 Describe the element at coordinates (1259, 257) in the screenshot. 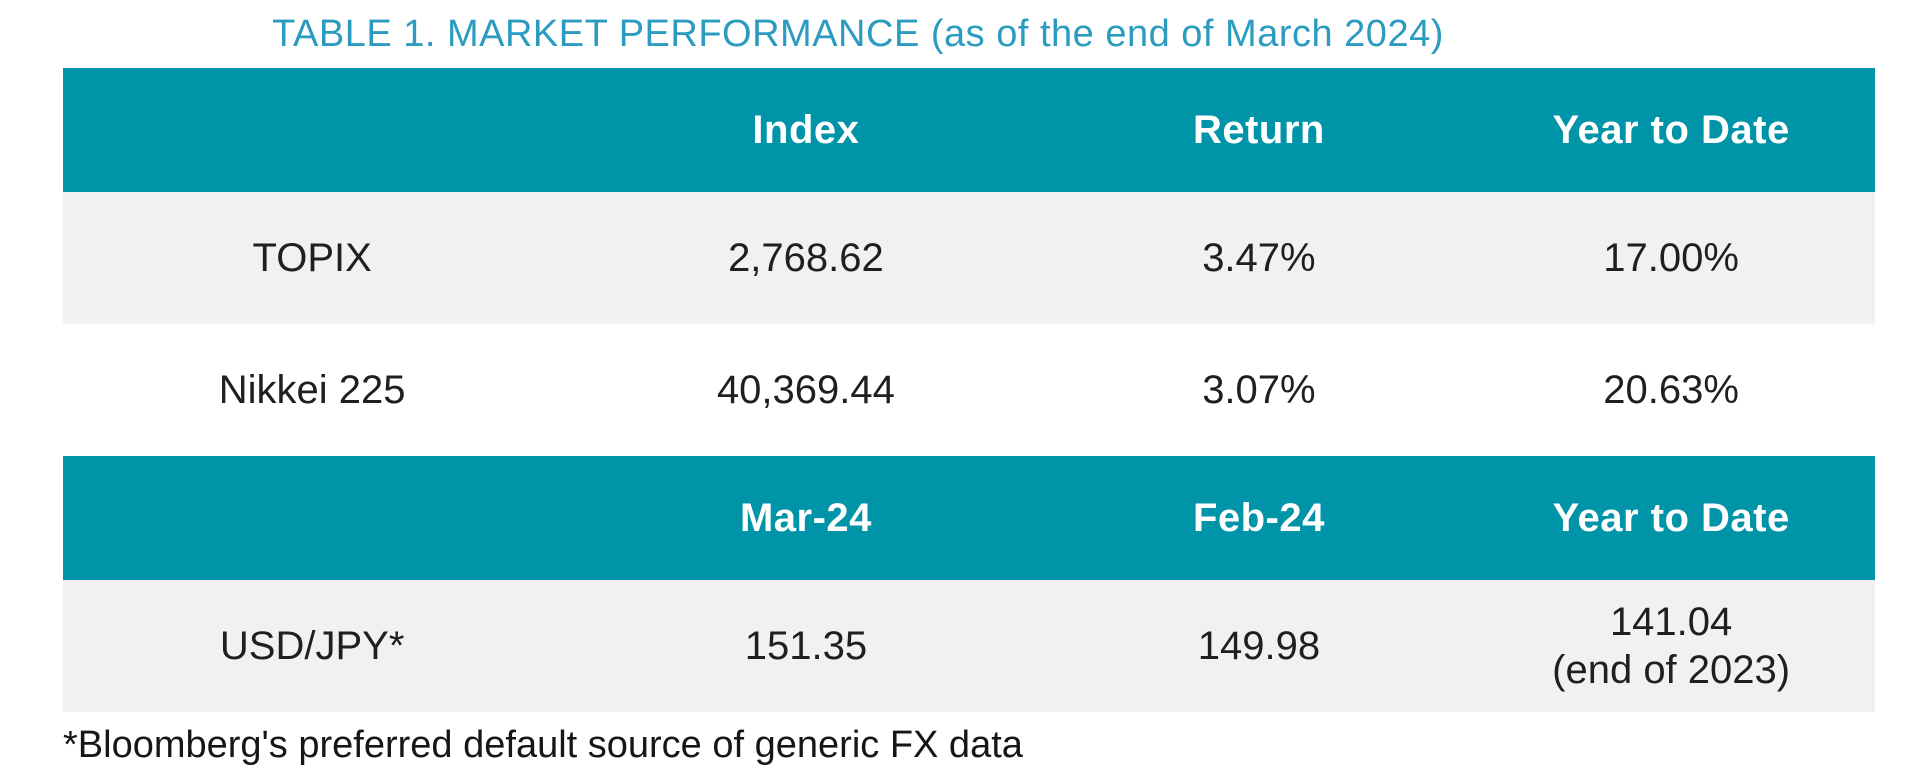

I see `topix-return-value: 3.47%` at that location.